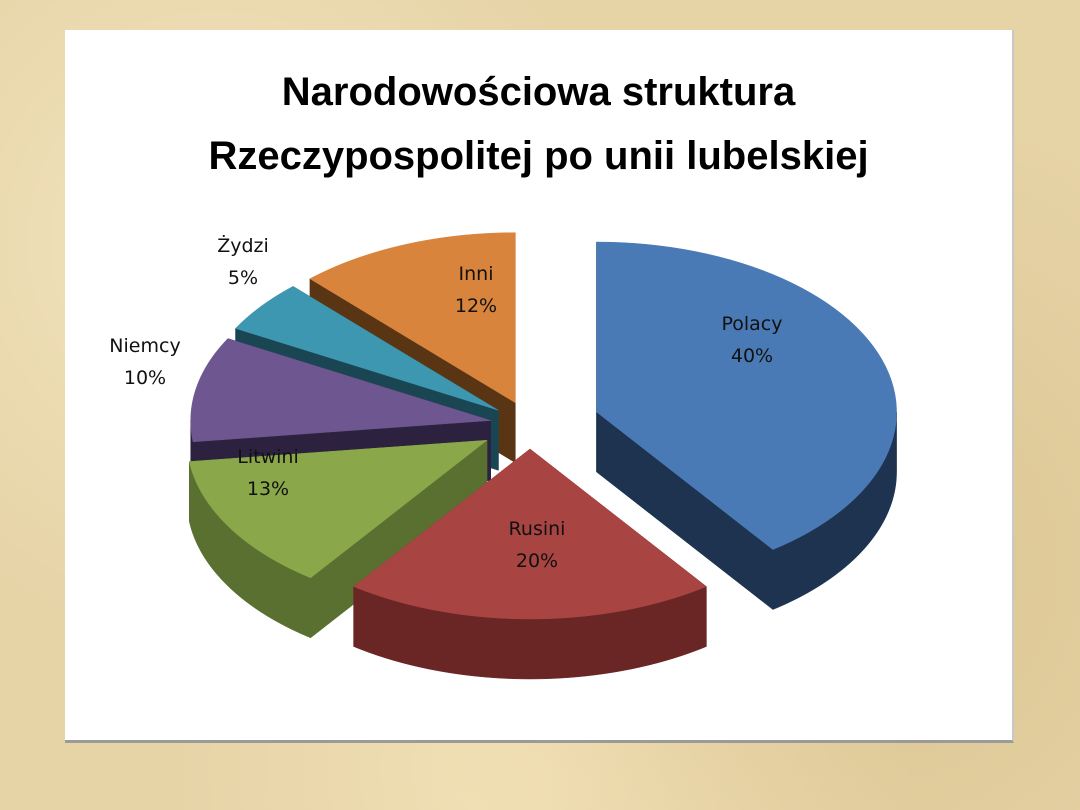 The height and width of the screenshot is (810, 1080). Describe the element at coordinates (476, 290) in the screenshot. I see `data-label: Inni 12%` at that location.